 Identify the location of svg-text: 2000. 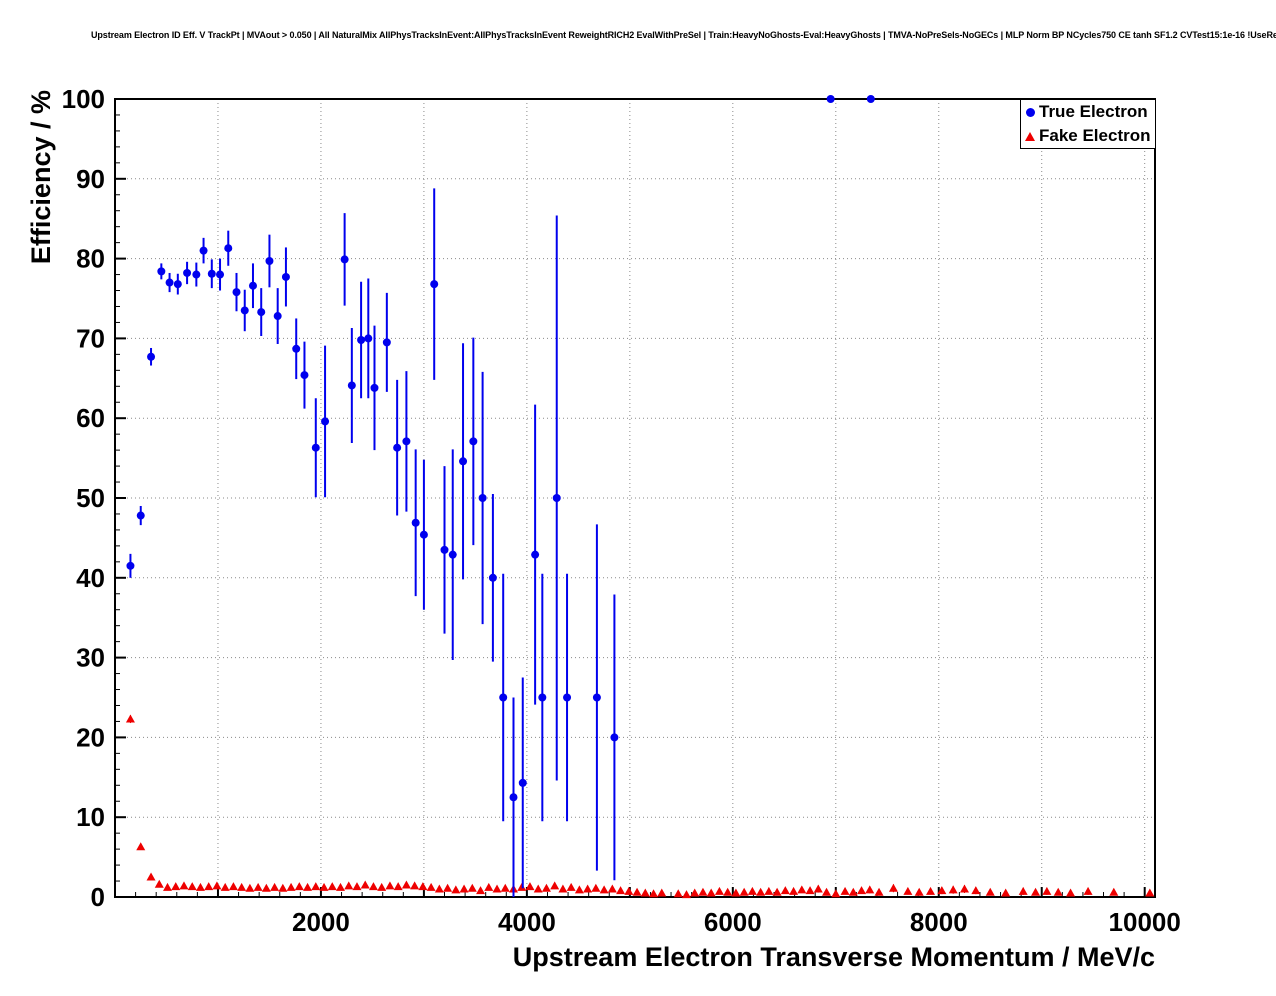
(321, 922).